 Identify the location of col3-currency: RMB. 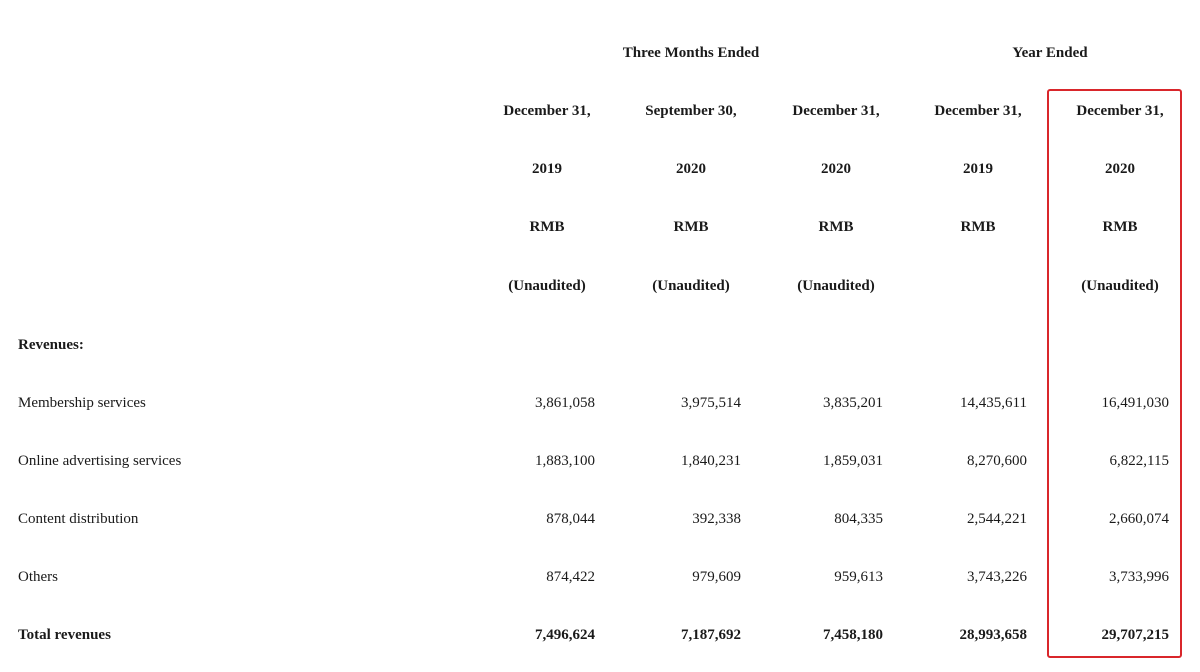
(836, 227).